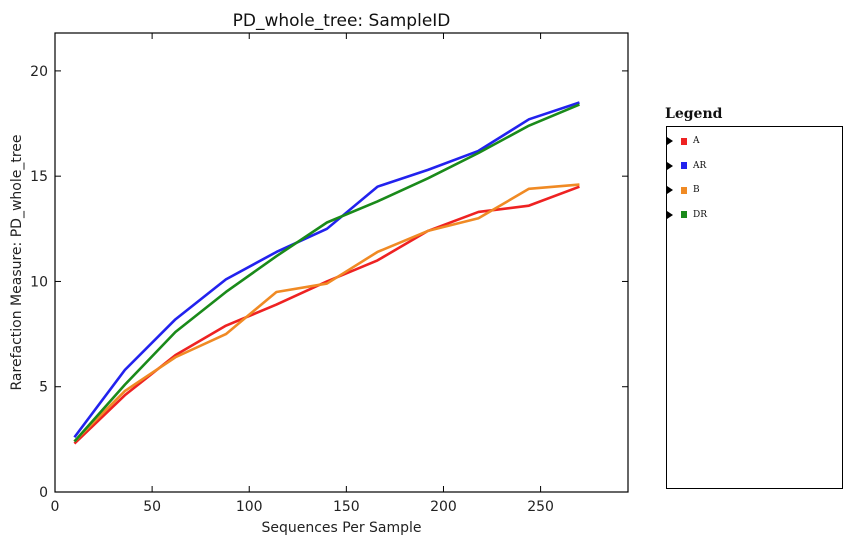 This screenshot has width=848, height=536. Describe the element at coordinates (754, 307) in the screenshot. I see `legend: A AR B DR` at that location.